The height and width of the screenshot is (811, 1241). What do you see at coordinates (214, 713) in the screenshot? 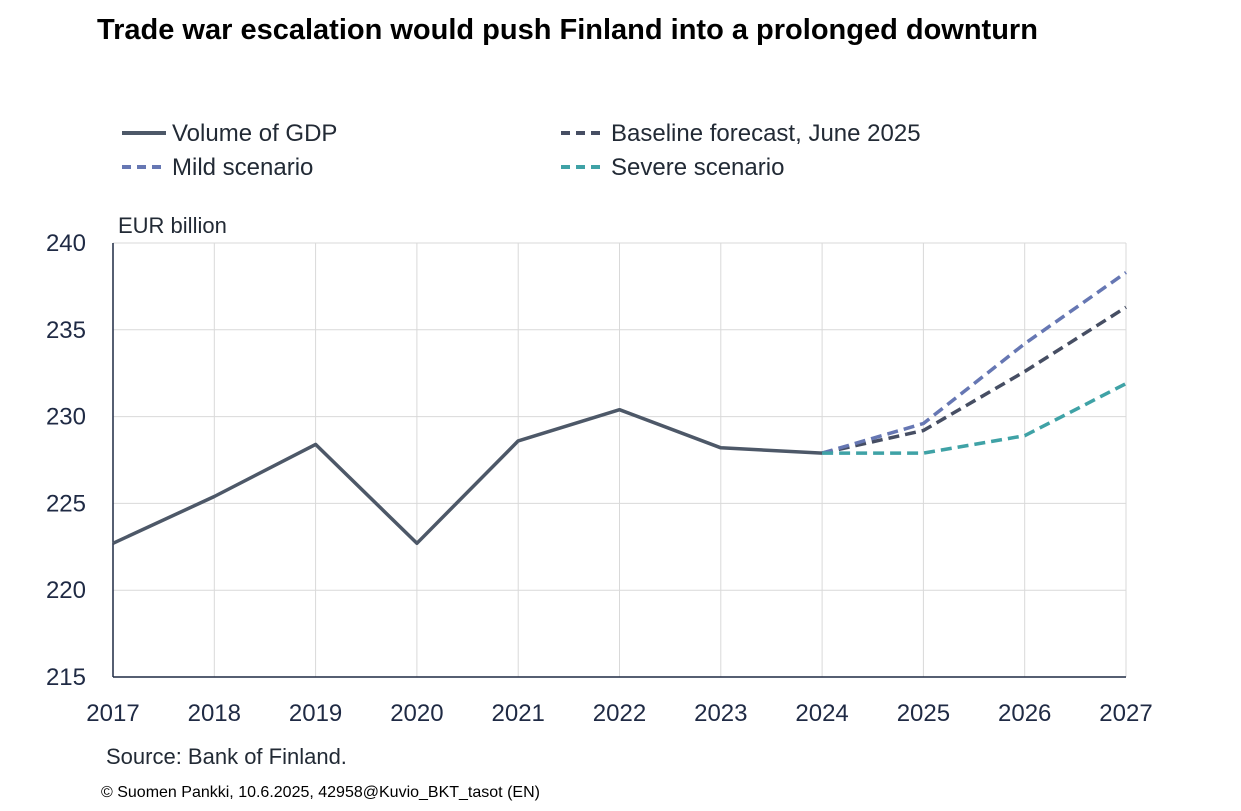
I see `x-tick-label: 2018` at bounding box center [214, 713].